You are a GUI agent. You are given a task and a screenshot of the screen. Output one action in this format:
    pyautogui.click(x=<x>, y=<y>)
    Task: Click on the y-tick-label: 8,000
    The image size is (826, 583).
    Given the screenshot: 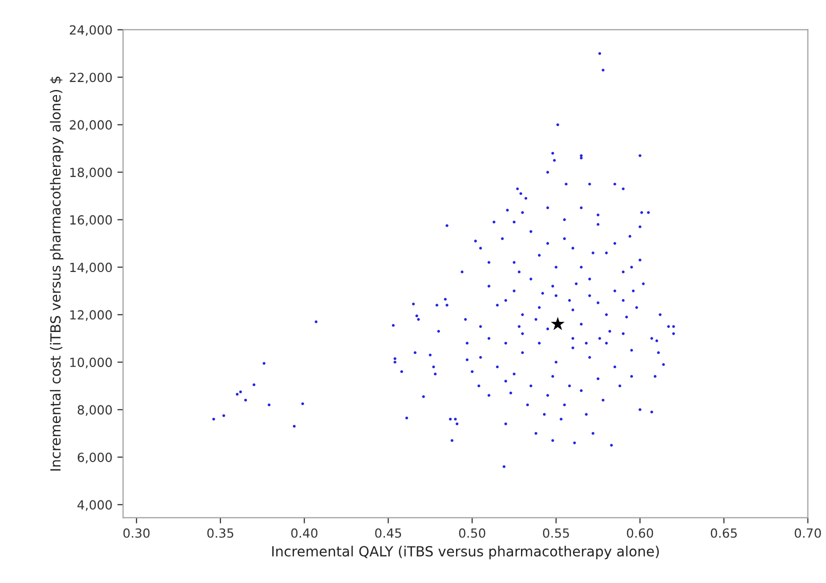 What is the action you would take?
    pyautogui.click(x=95, y=410)
    